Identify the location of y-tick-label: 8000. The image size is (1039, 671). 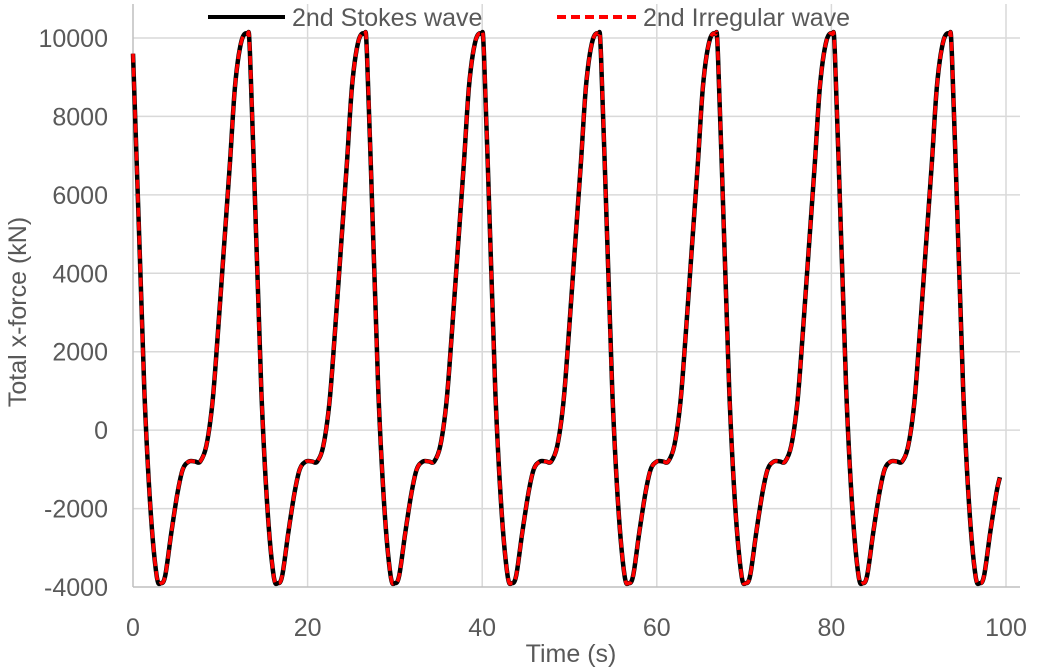
(80, 117).